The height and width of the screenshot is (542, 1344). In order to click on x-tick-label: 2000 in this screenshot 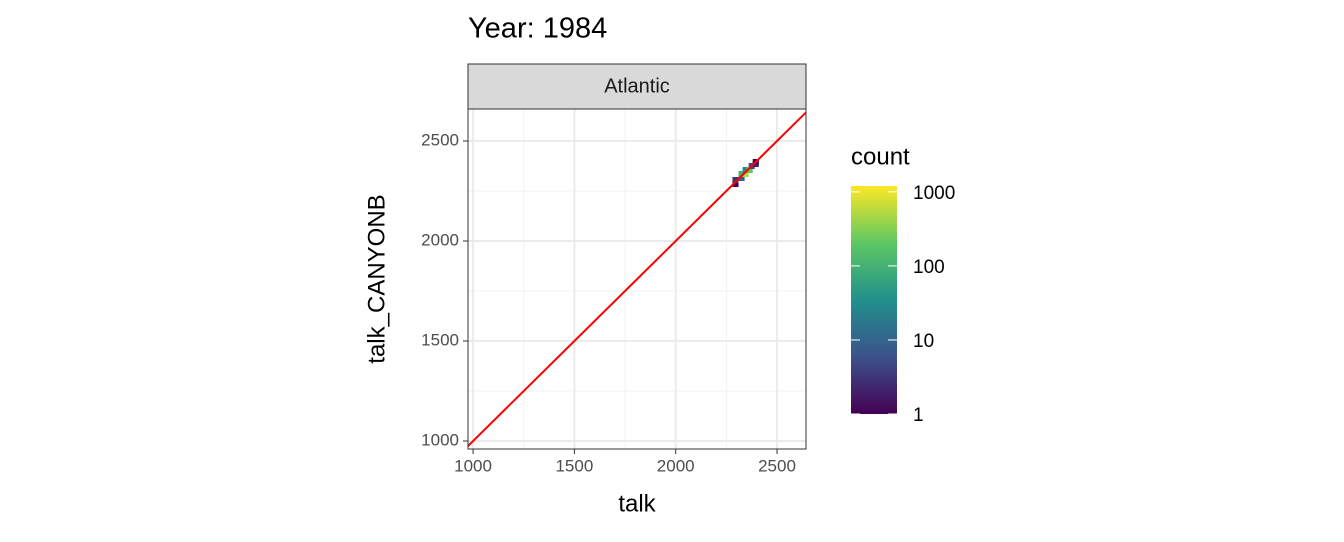, I will do `click(676, 465)`.